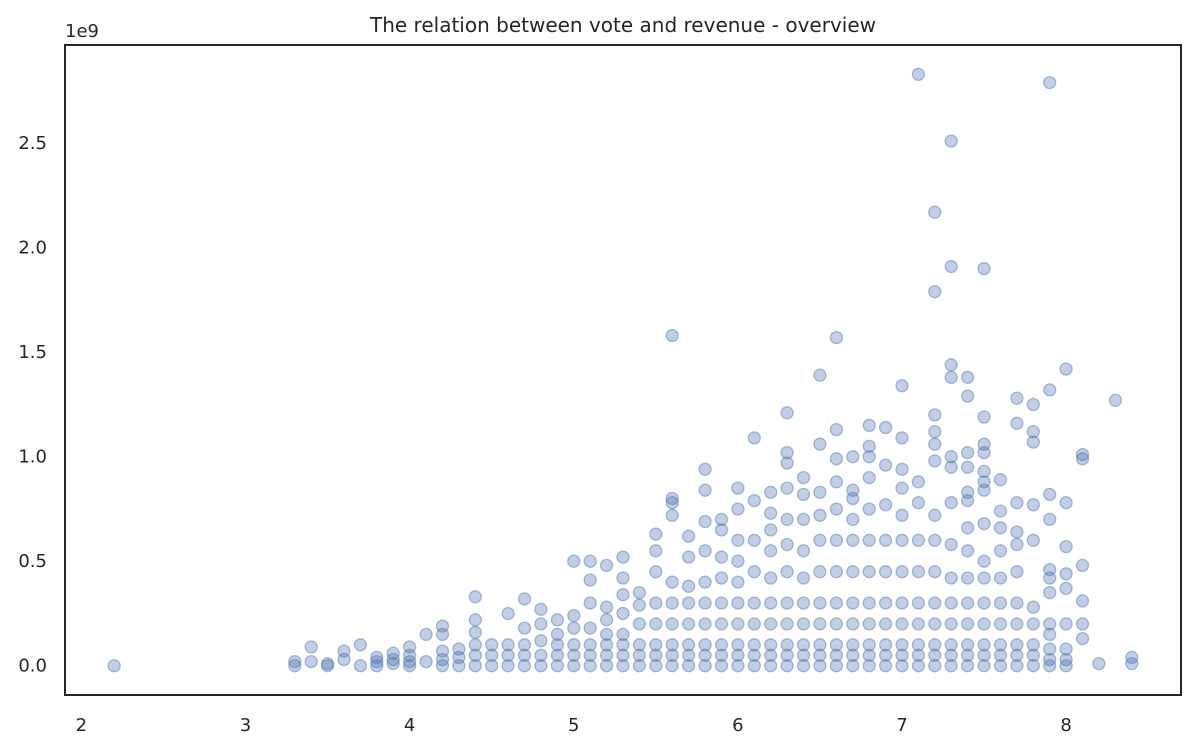 The height and width of the screenshot is (750, 1194). I want to click on y-tick-label: 1.0, so click(32, 457).